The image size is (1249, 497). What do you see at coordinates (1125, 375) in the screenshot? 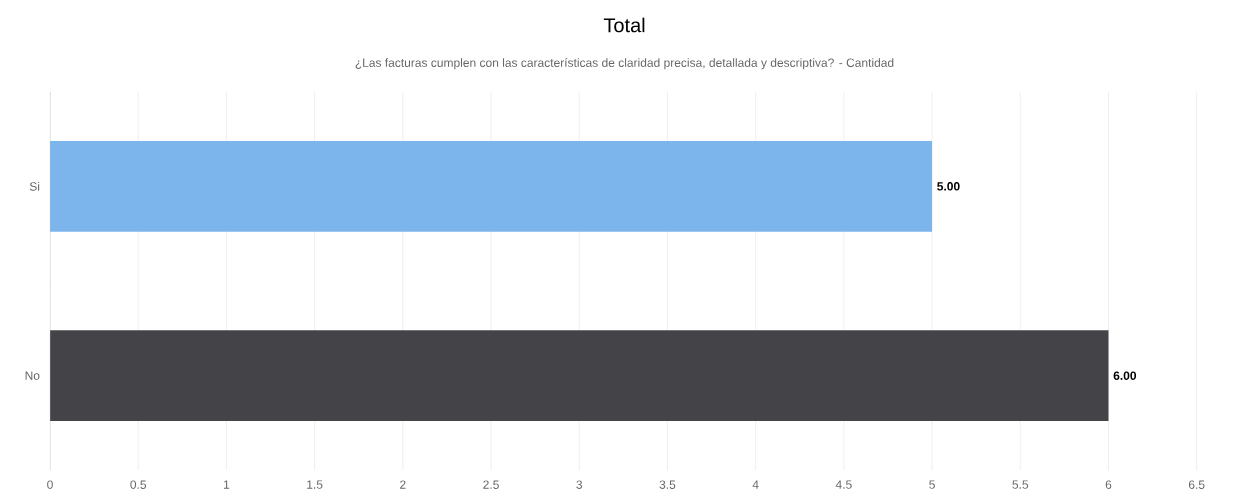
I see `data-label: 6.00` at bounding box center [1125, 375].